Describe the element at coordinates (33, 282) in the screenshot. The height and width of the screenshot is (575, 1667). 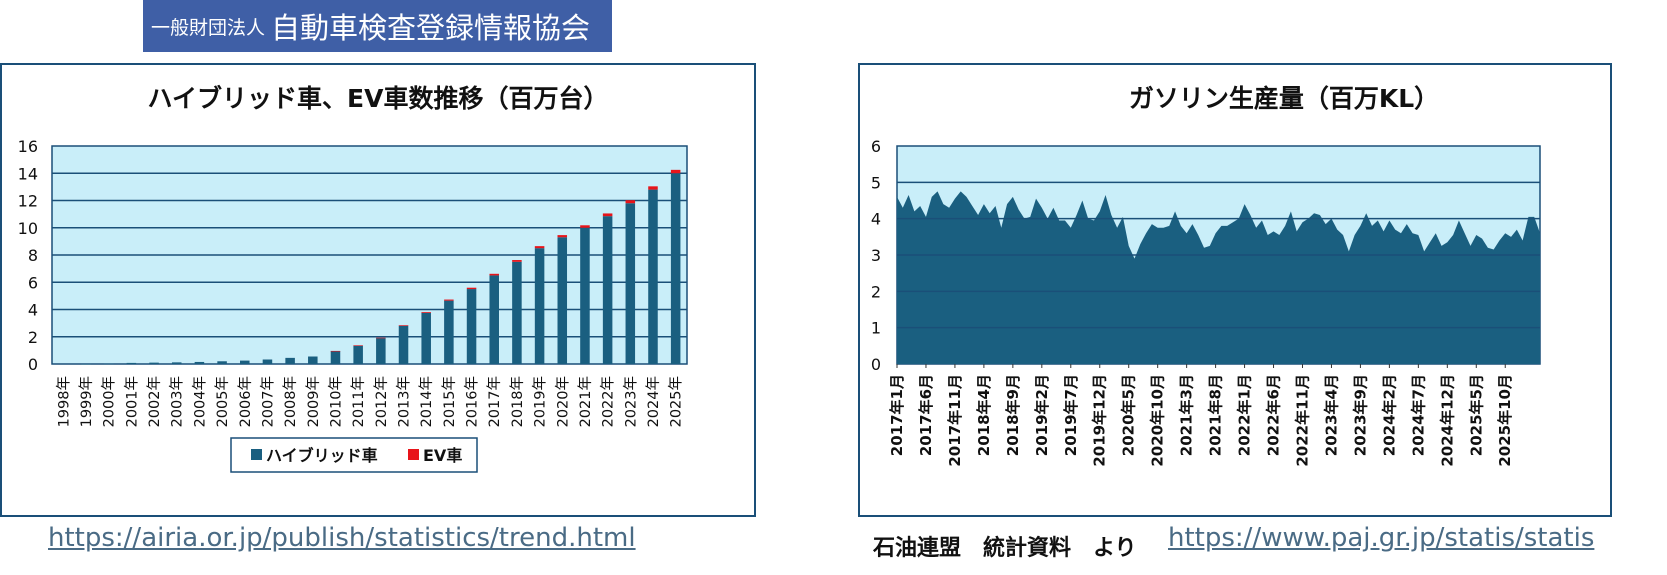
I see `y-tick-label: 6` at that location.